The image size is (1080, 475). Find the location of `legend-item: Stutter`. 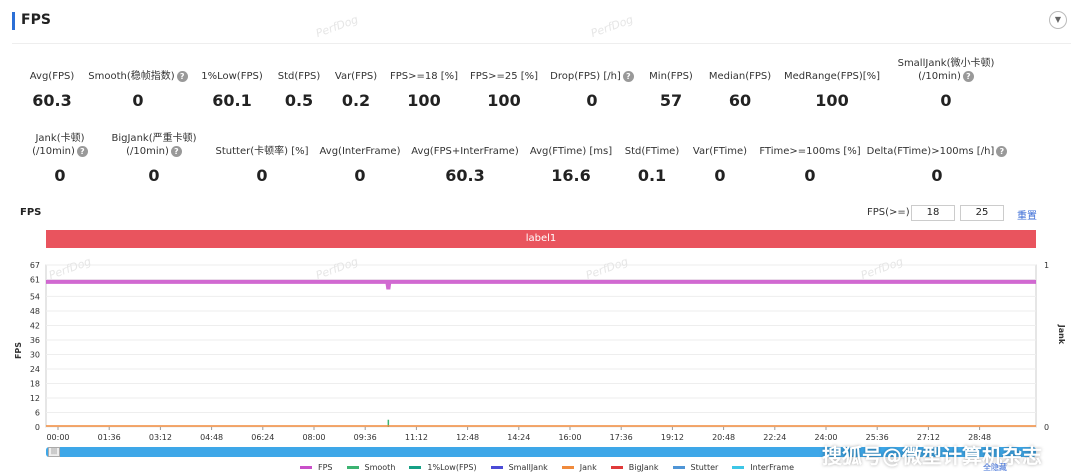

legend-item: Stutter is located at coordinates (695, 467).